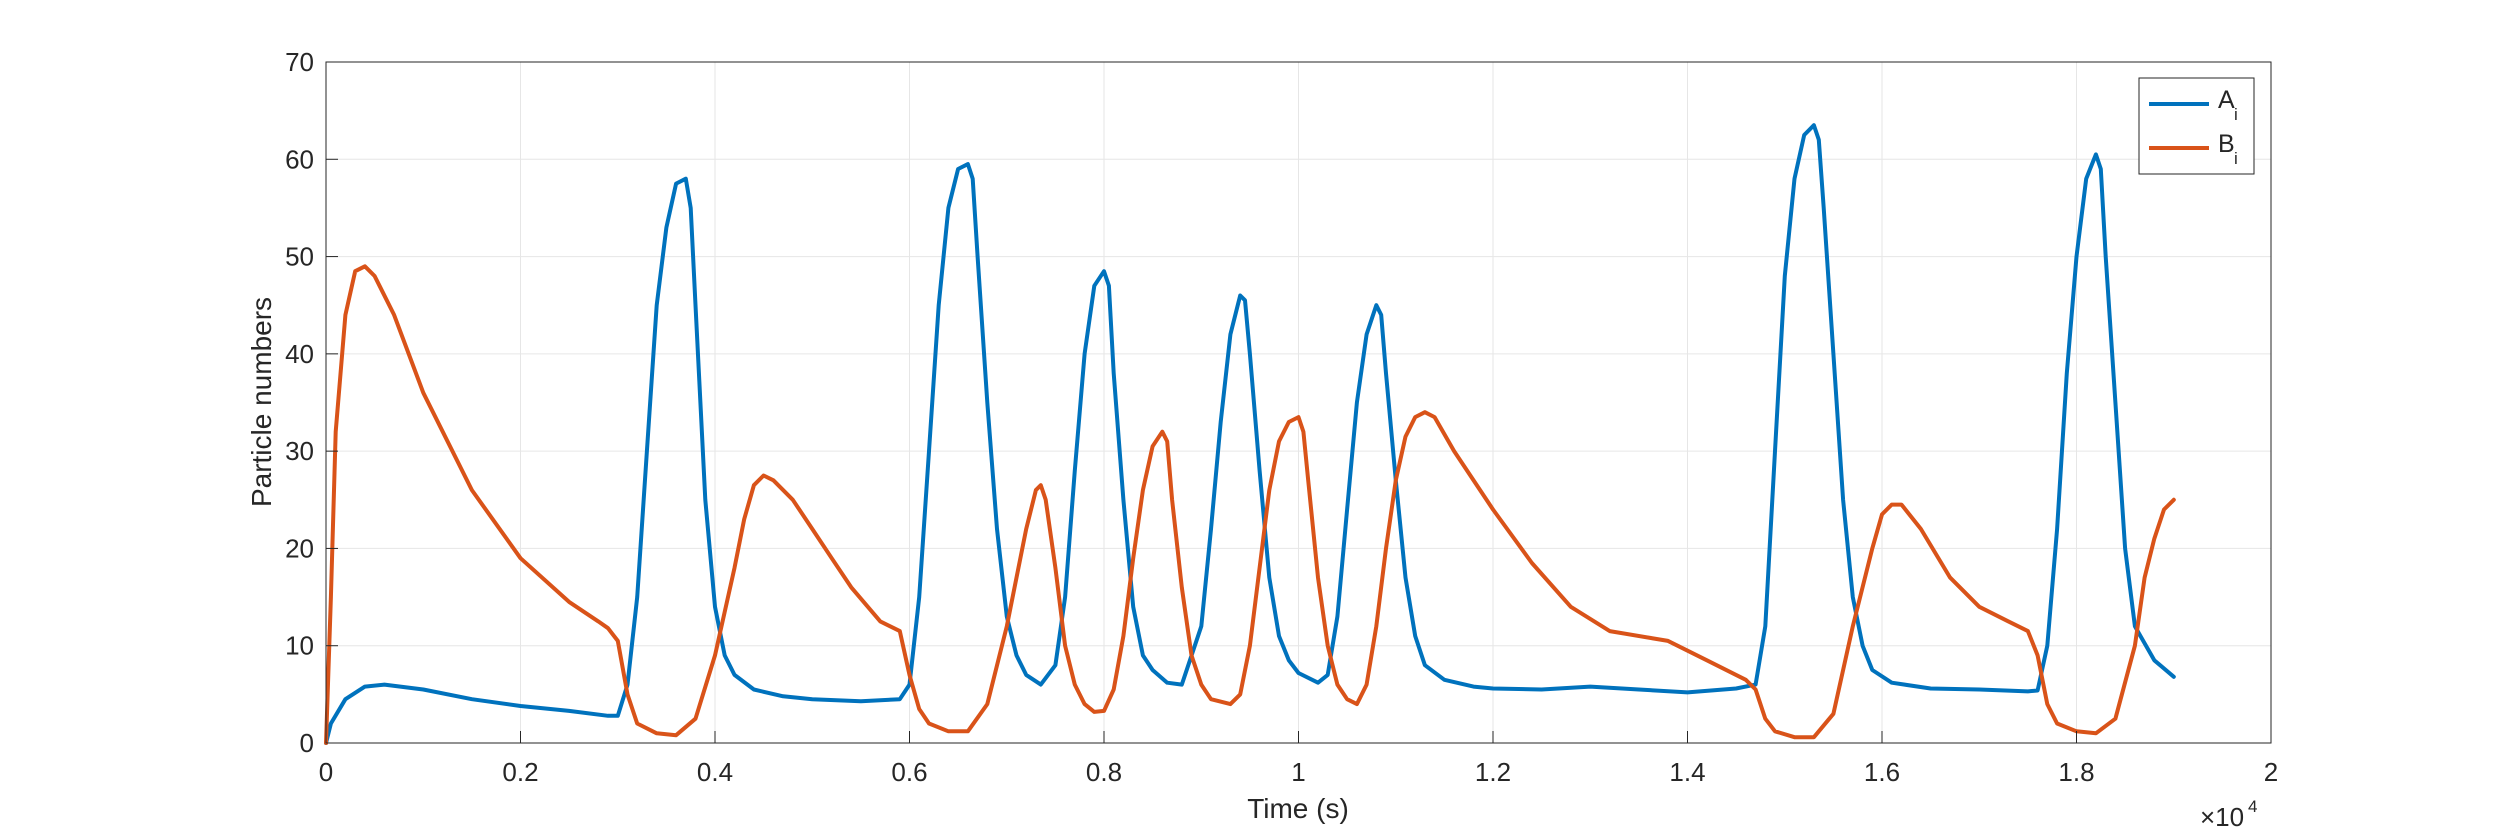 The height and width of the screenshot is (833, 2500). Describe the element at coordinates (299, 159) in the screenshot. I see `y-tick-label: 60` at that location.